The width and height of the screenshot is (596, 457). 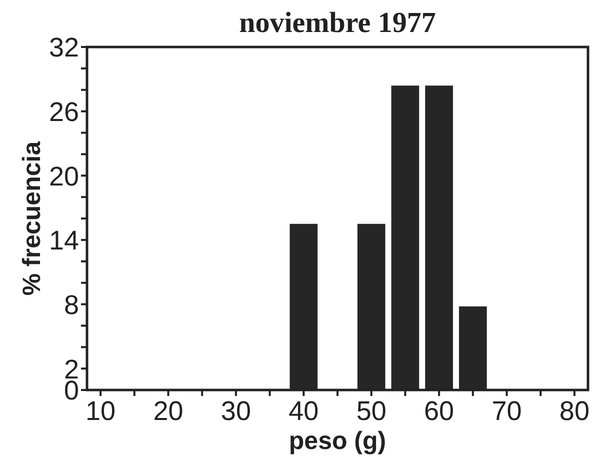 What do you see at coordinates (32, 218) in the screenshot?
I see `y-axis-title: % frecuencia` at bounding box center [32, 218].